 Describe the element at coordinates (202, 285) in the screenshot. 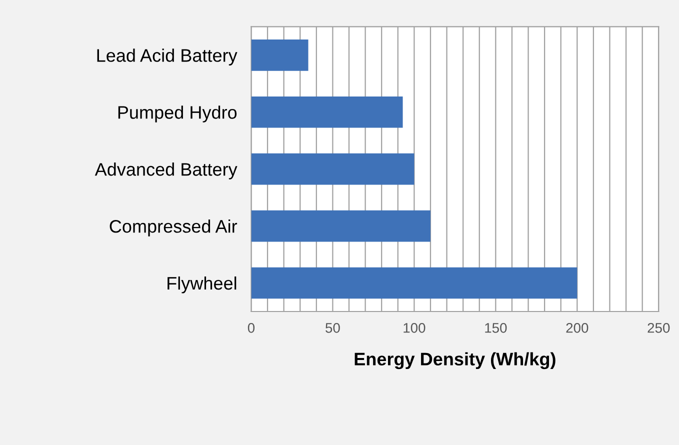

I see `y-tick-label: Flywheel` at that location.